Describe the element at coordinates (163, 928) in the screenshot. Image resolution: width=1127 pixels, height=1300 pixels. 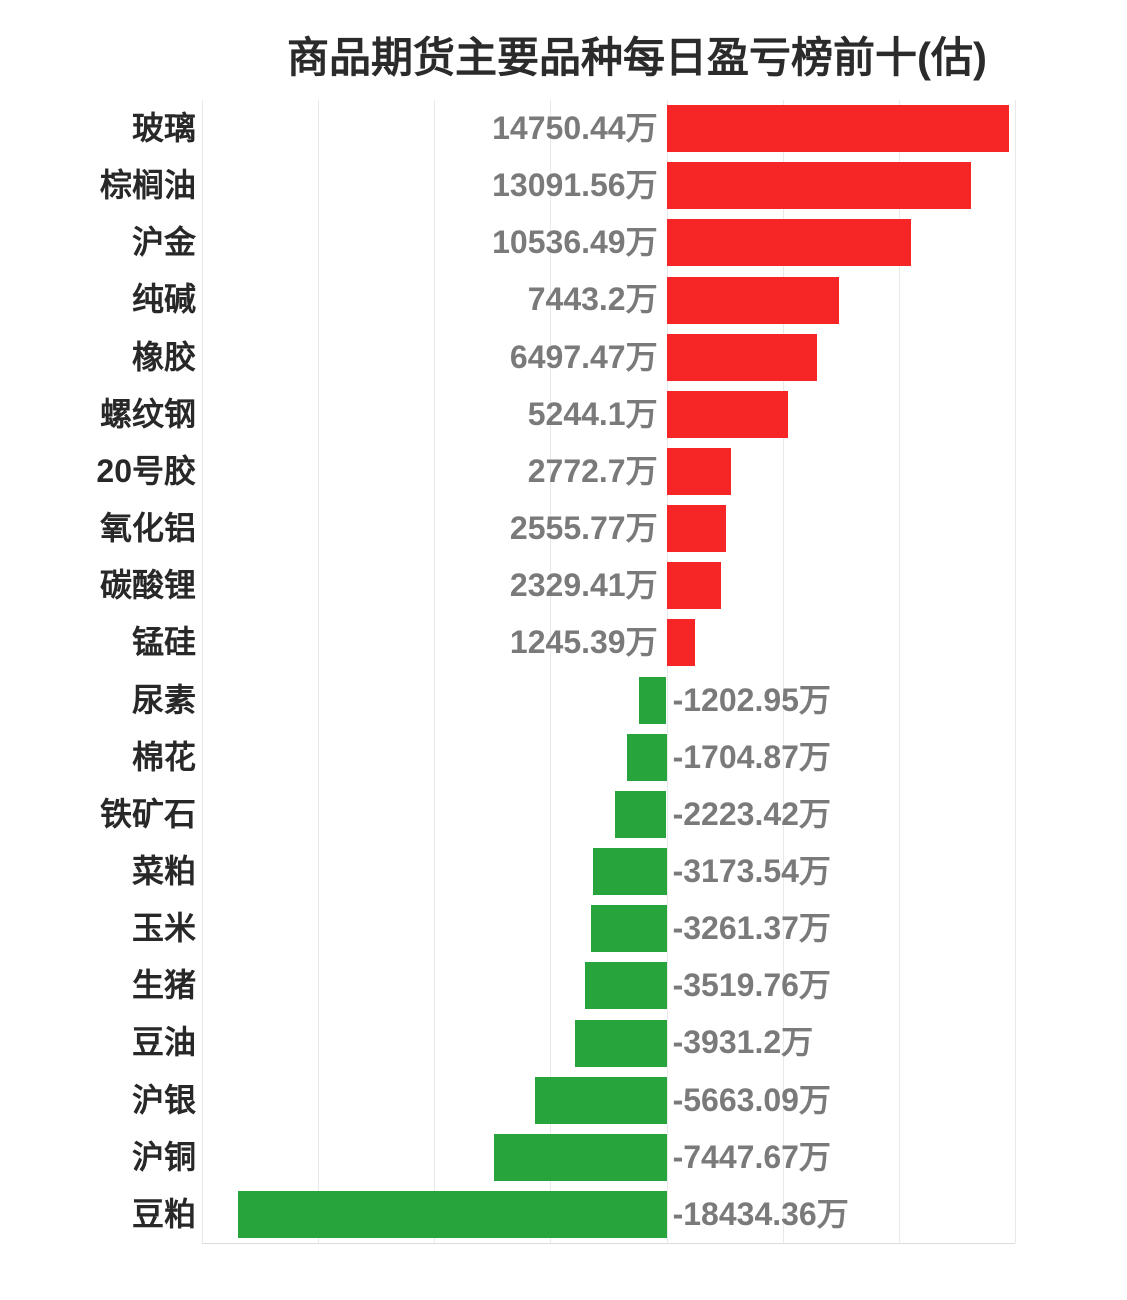
I see `category-label: 玉米` at that location.